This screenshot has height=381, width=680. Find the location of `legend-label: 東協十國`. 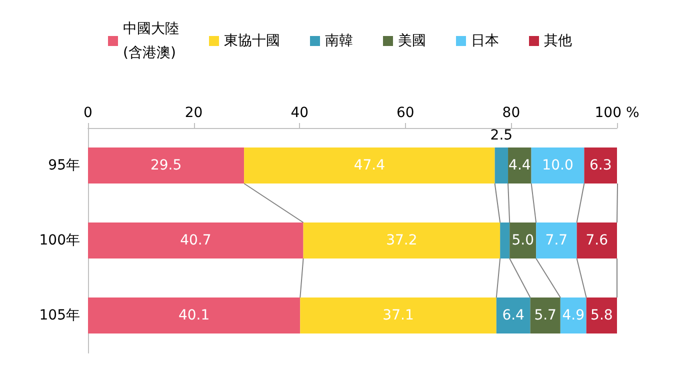

legend-label: 東協十國 is located at coordinates (252, 41).